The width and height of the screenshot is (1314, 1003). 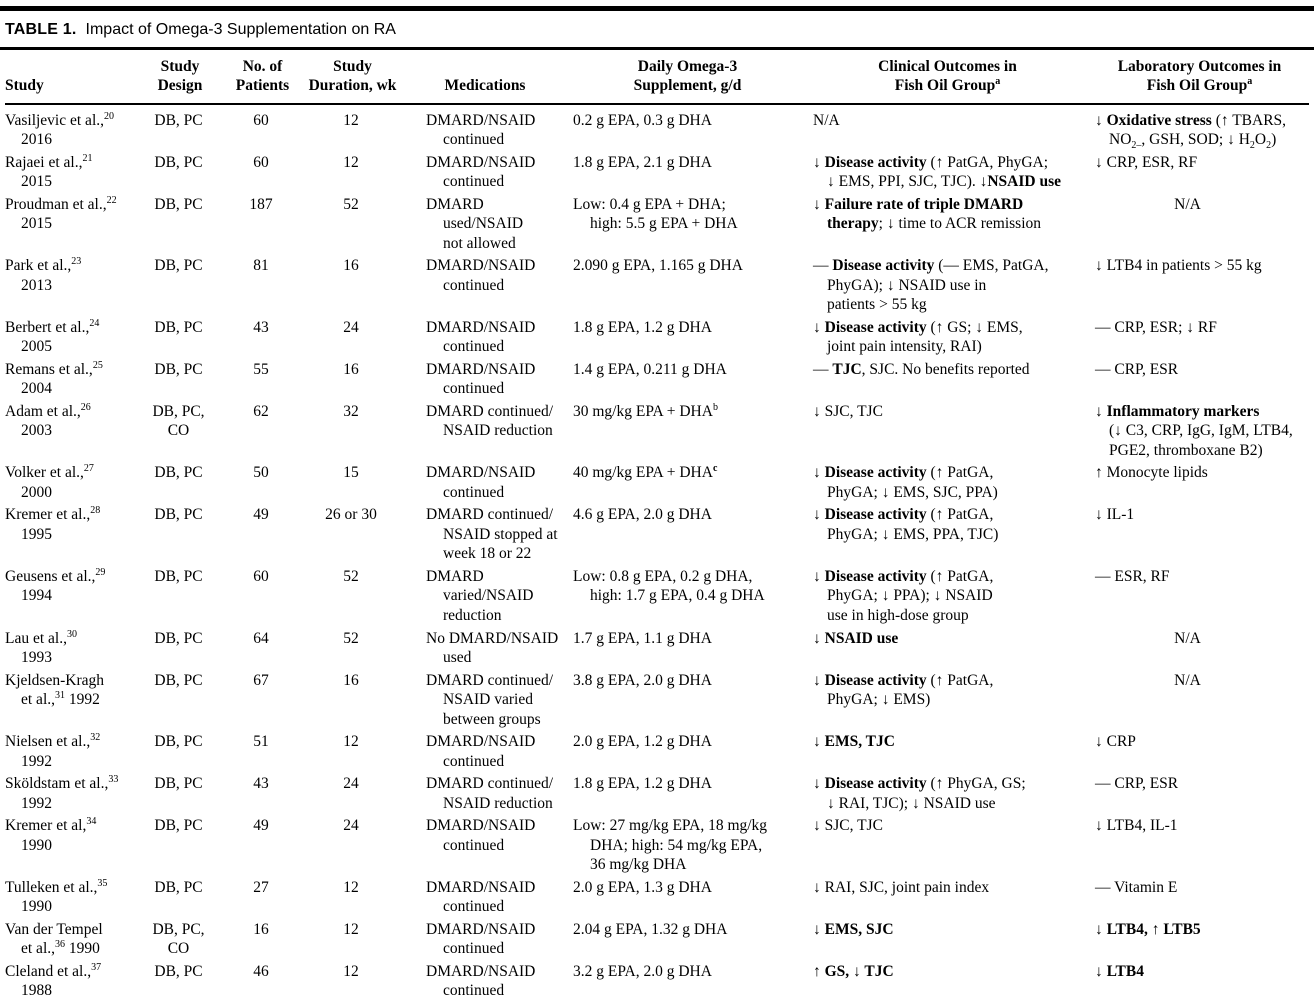 What do you see at coordinates (650, 369) in the screenshot?
I see `cell-supplement: 1.4 g EPA, 0.211 g DHA` at bounding box center [650, 369].